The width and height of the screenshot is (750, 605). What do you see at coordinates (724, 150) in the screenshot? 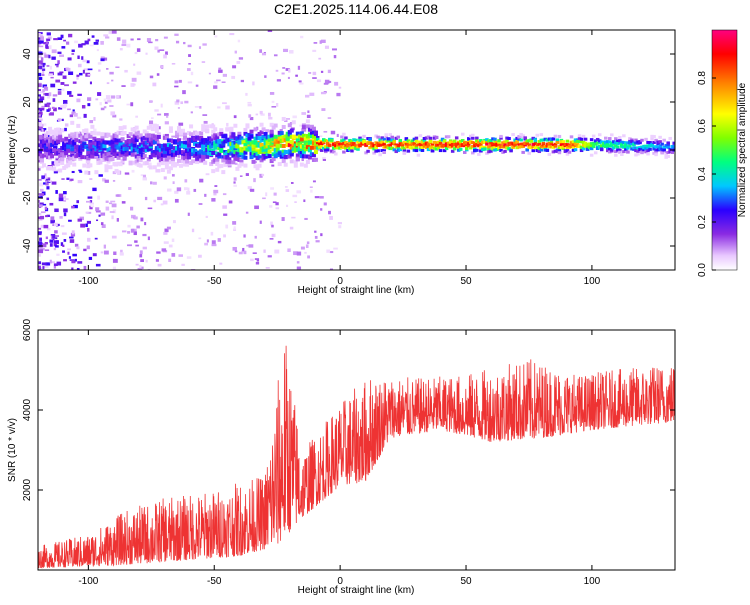
I see `colorbar` at bounding box center [724, 150].